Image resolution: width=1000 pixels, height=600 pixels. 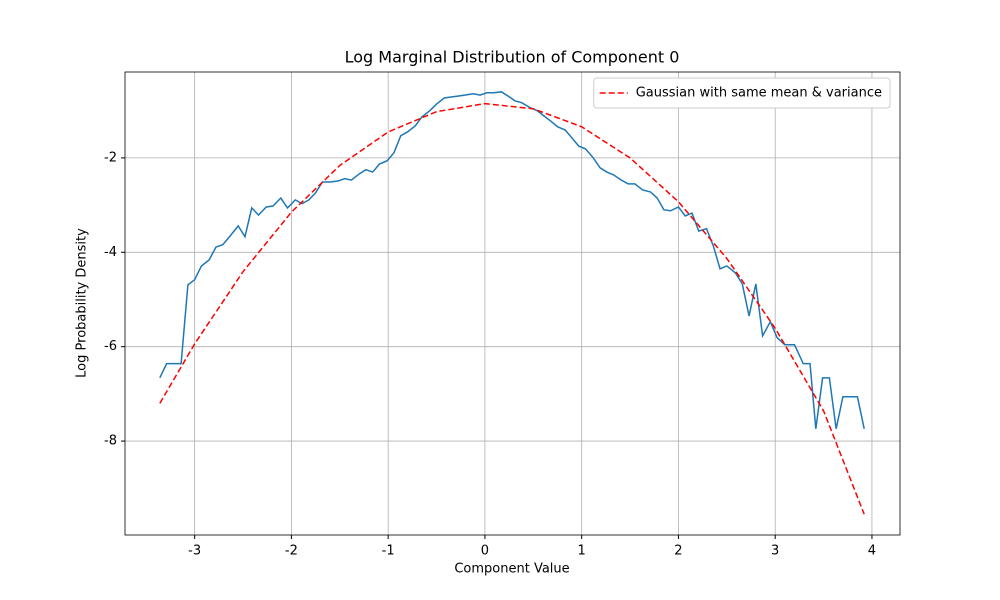 I want to click on y-tick-label: -6, so click(x=110, y=346).